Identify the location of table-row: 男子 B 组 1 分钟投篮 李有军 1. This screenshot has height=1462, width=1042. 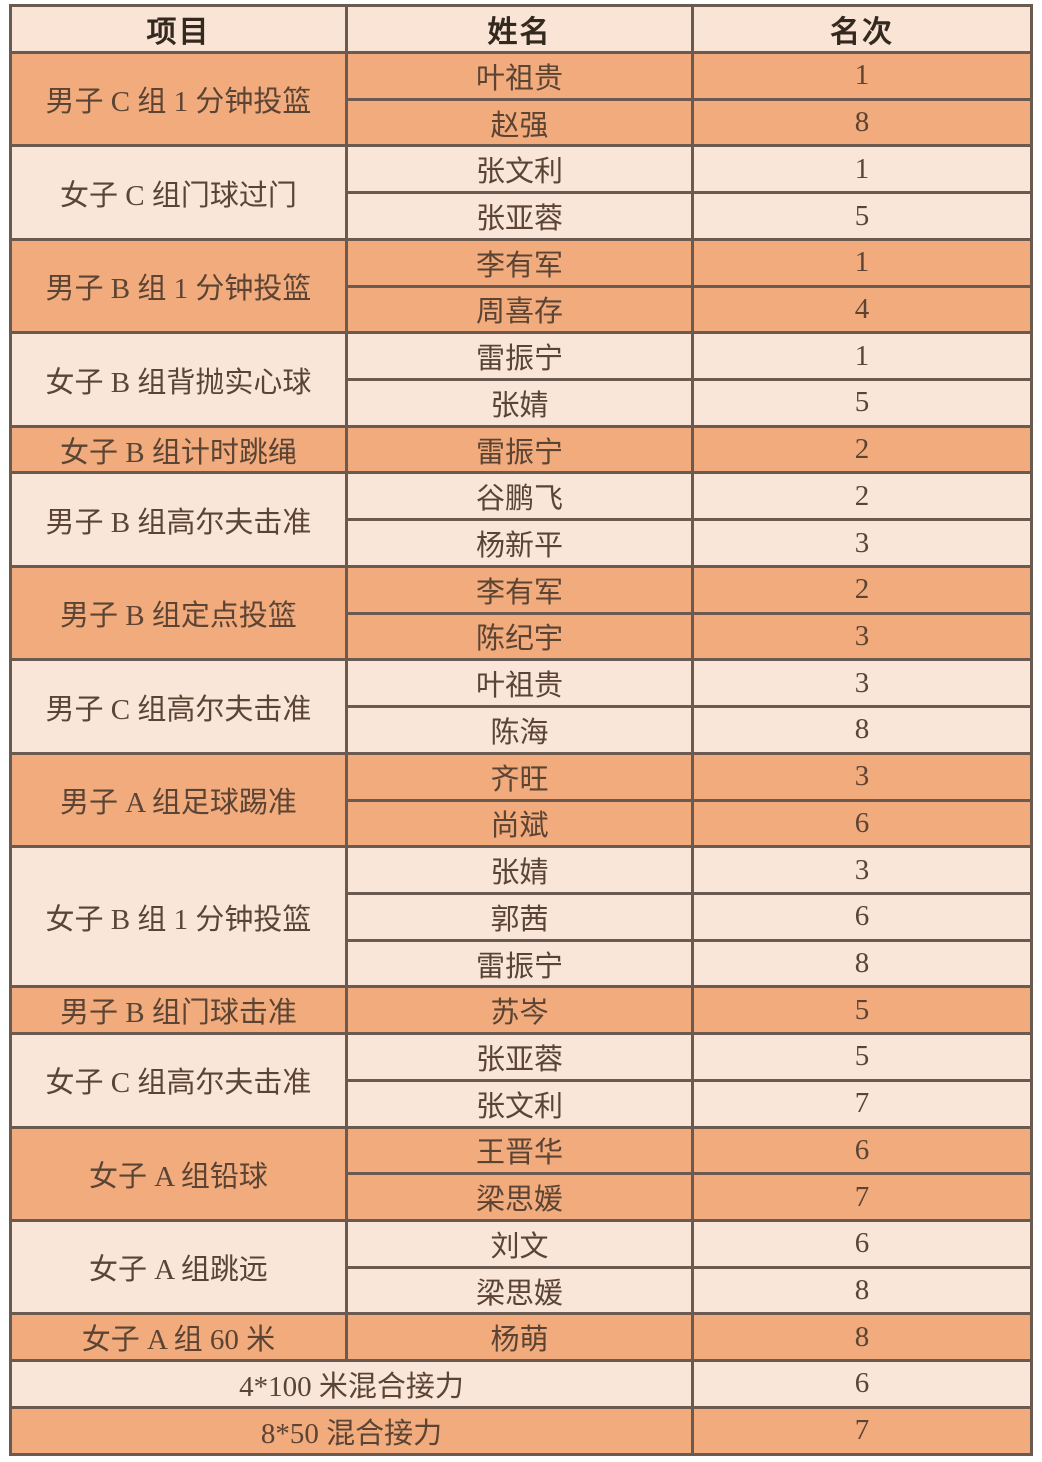
(521, 286).